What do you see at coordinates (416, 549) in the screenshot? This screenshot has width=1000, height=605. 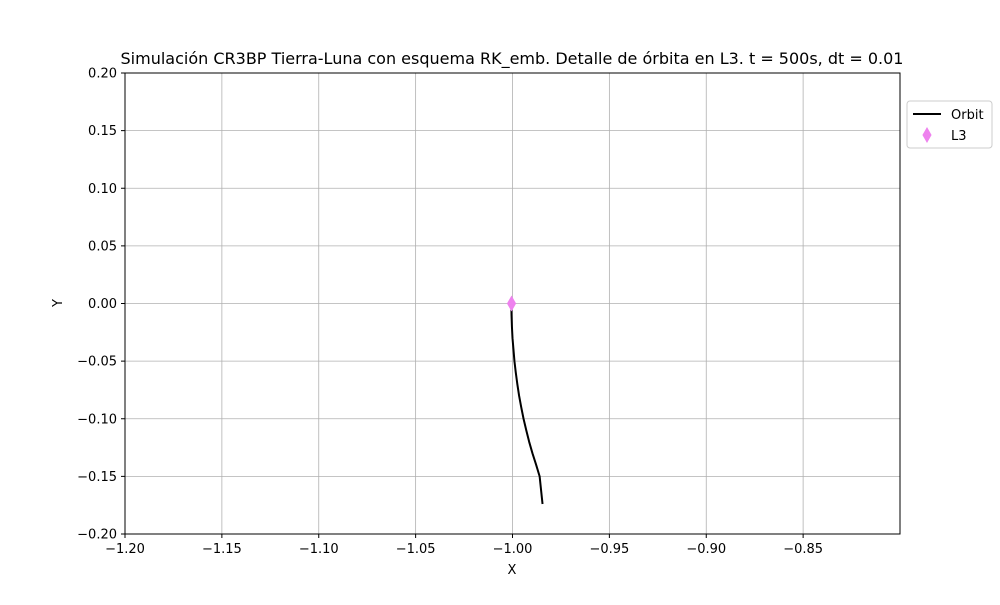 I see `x-tick-label: −1.05` at bounding box center [416, 549].